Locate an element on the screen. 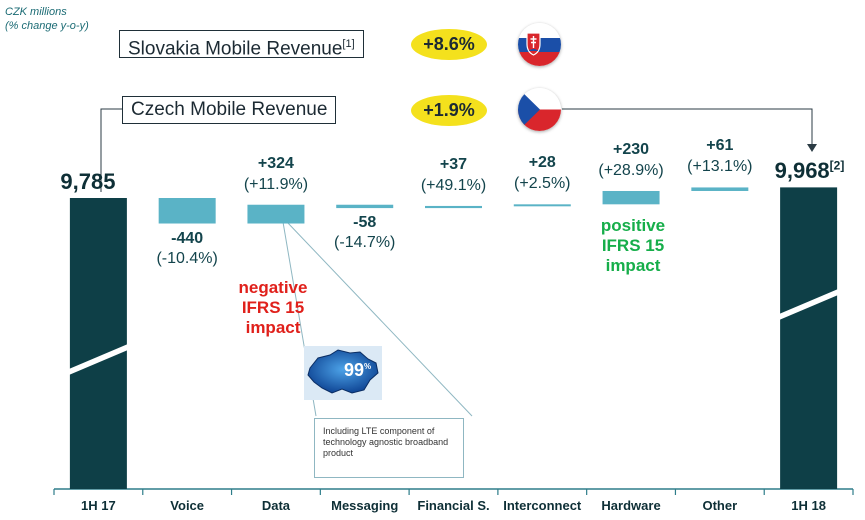 This screenshot has width=865, height=520. slovakia-flag-icon is located at coordinates (539, 44).